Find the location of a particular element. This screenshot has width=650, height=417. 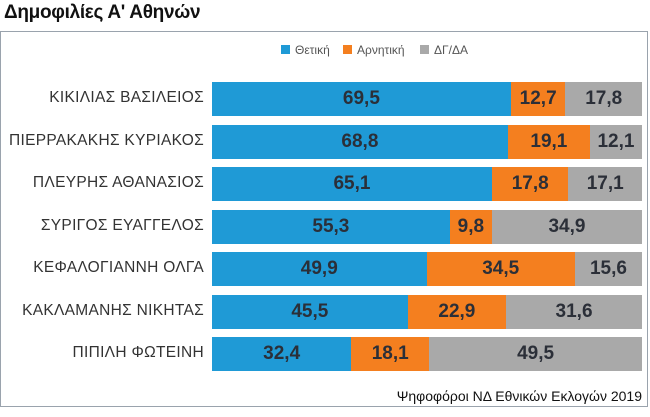

data-label: 18,1 is located at coordinates (390, 353).